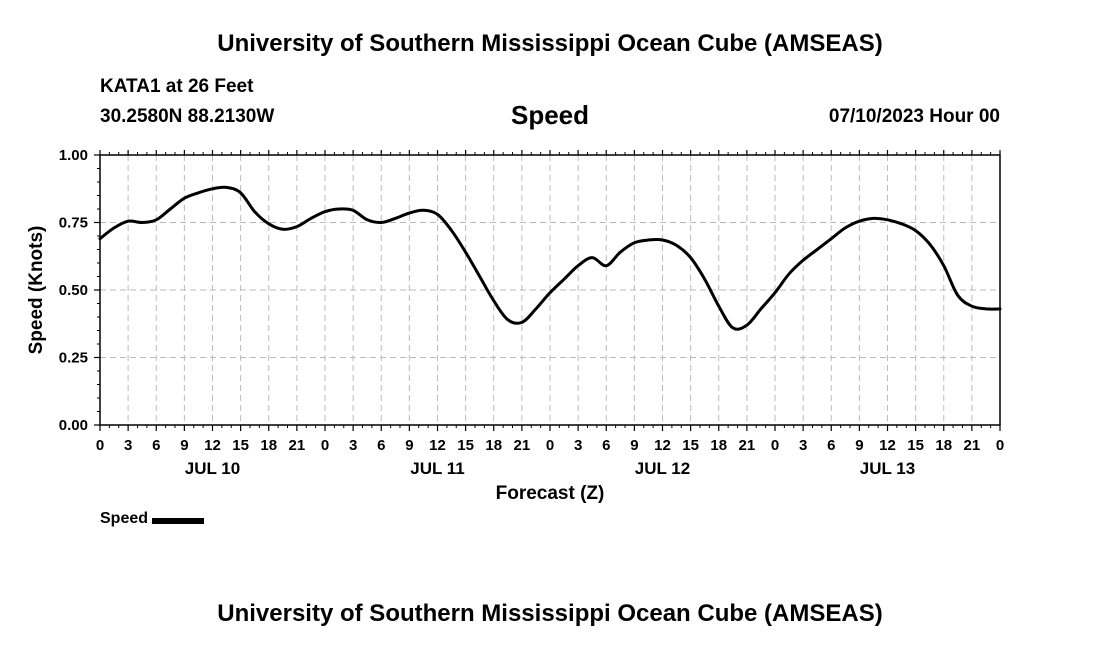 This screenshot has height=650, width=1100. I want to click on x-axis-label: Forecast (Z), so click(550, 493).